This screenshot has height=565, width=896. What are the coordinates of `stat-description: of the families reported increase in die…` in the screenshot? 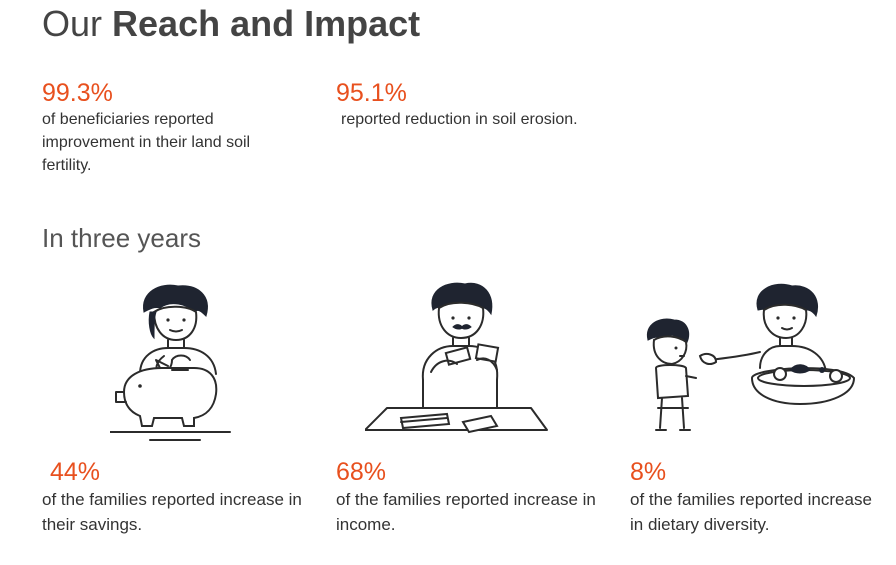 It's located at (751, 512).